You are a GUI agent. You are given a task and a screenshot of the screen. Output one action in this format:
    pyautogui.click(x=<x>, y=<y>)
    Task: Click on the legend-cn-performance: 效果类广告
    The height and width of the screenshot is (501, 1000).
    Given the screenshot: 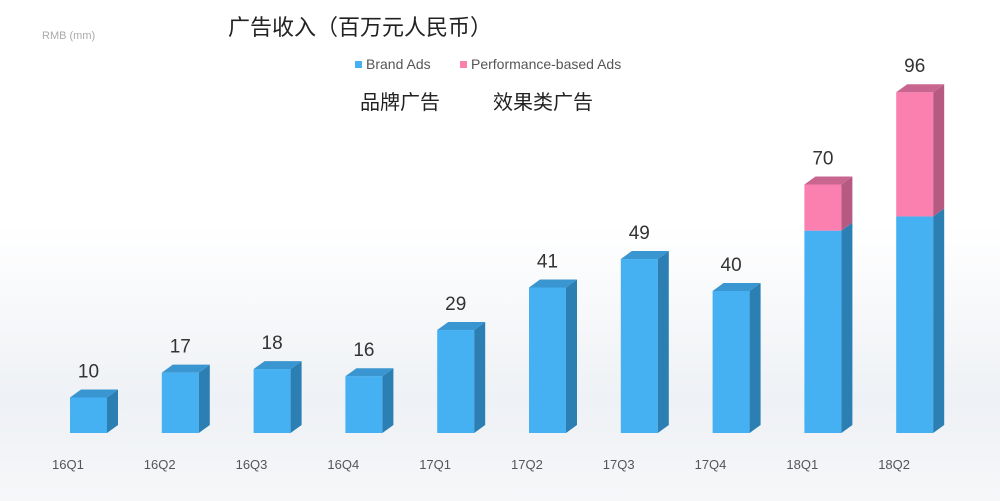 What is the action you would take?
    pyautogui.click(x=543, y=102)
    